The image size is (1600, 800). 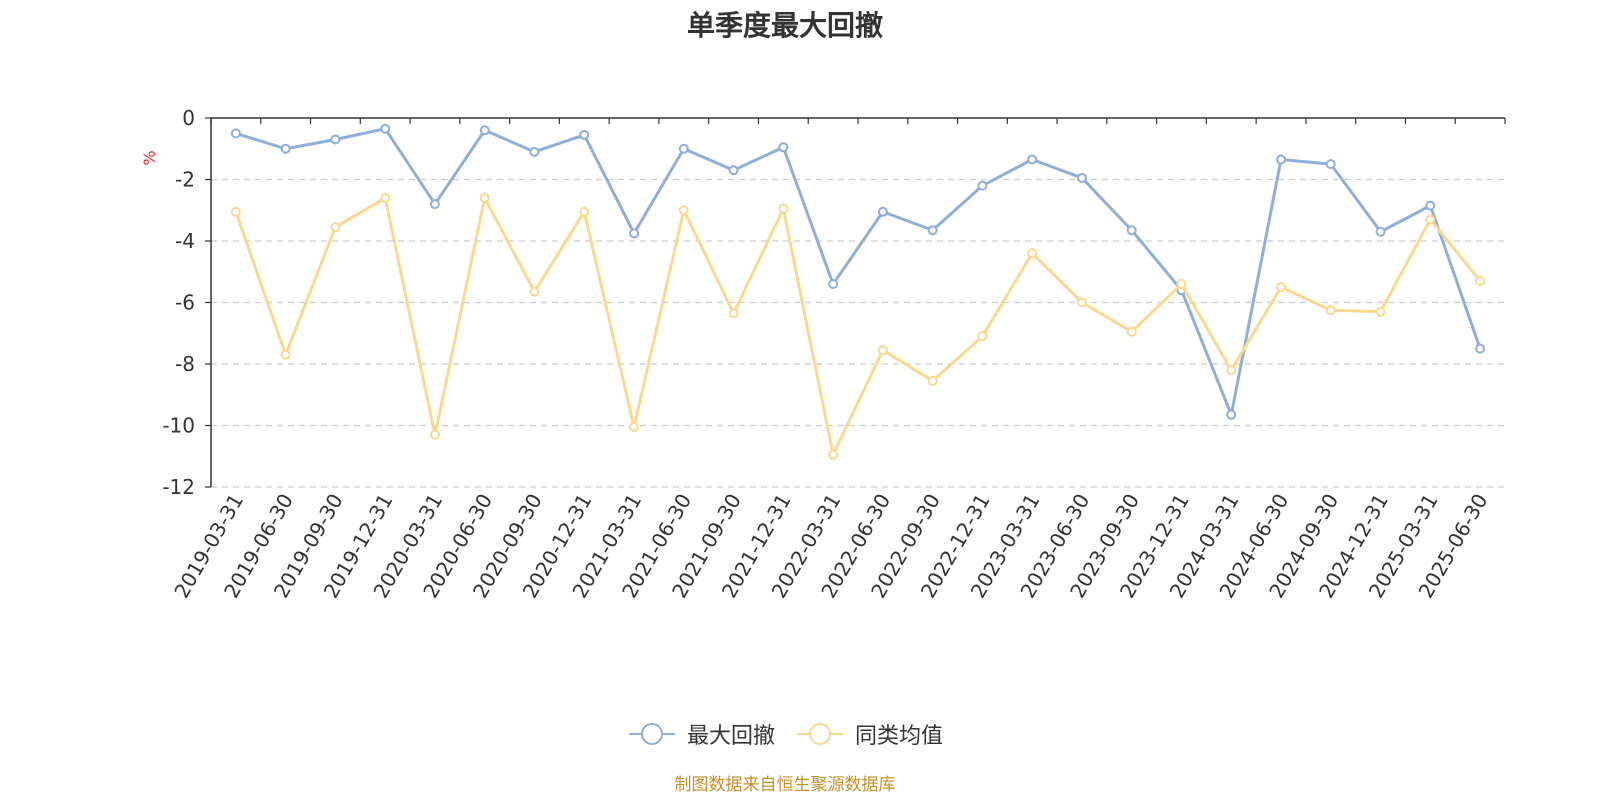 I want to click on legend-item: 最大回撤, so click(x=701, y=734).